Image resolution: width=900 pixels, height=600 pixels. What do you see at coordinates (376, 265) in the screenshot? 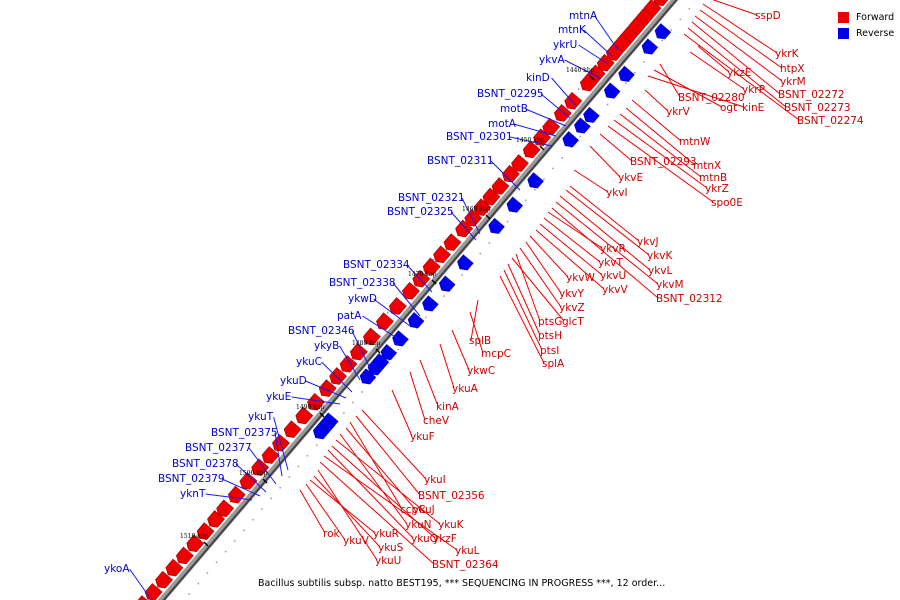
I see `gene-label-bsnt-02334: BSNT_02334` at bounding box center [376, 265].